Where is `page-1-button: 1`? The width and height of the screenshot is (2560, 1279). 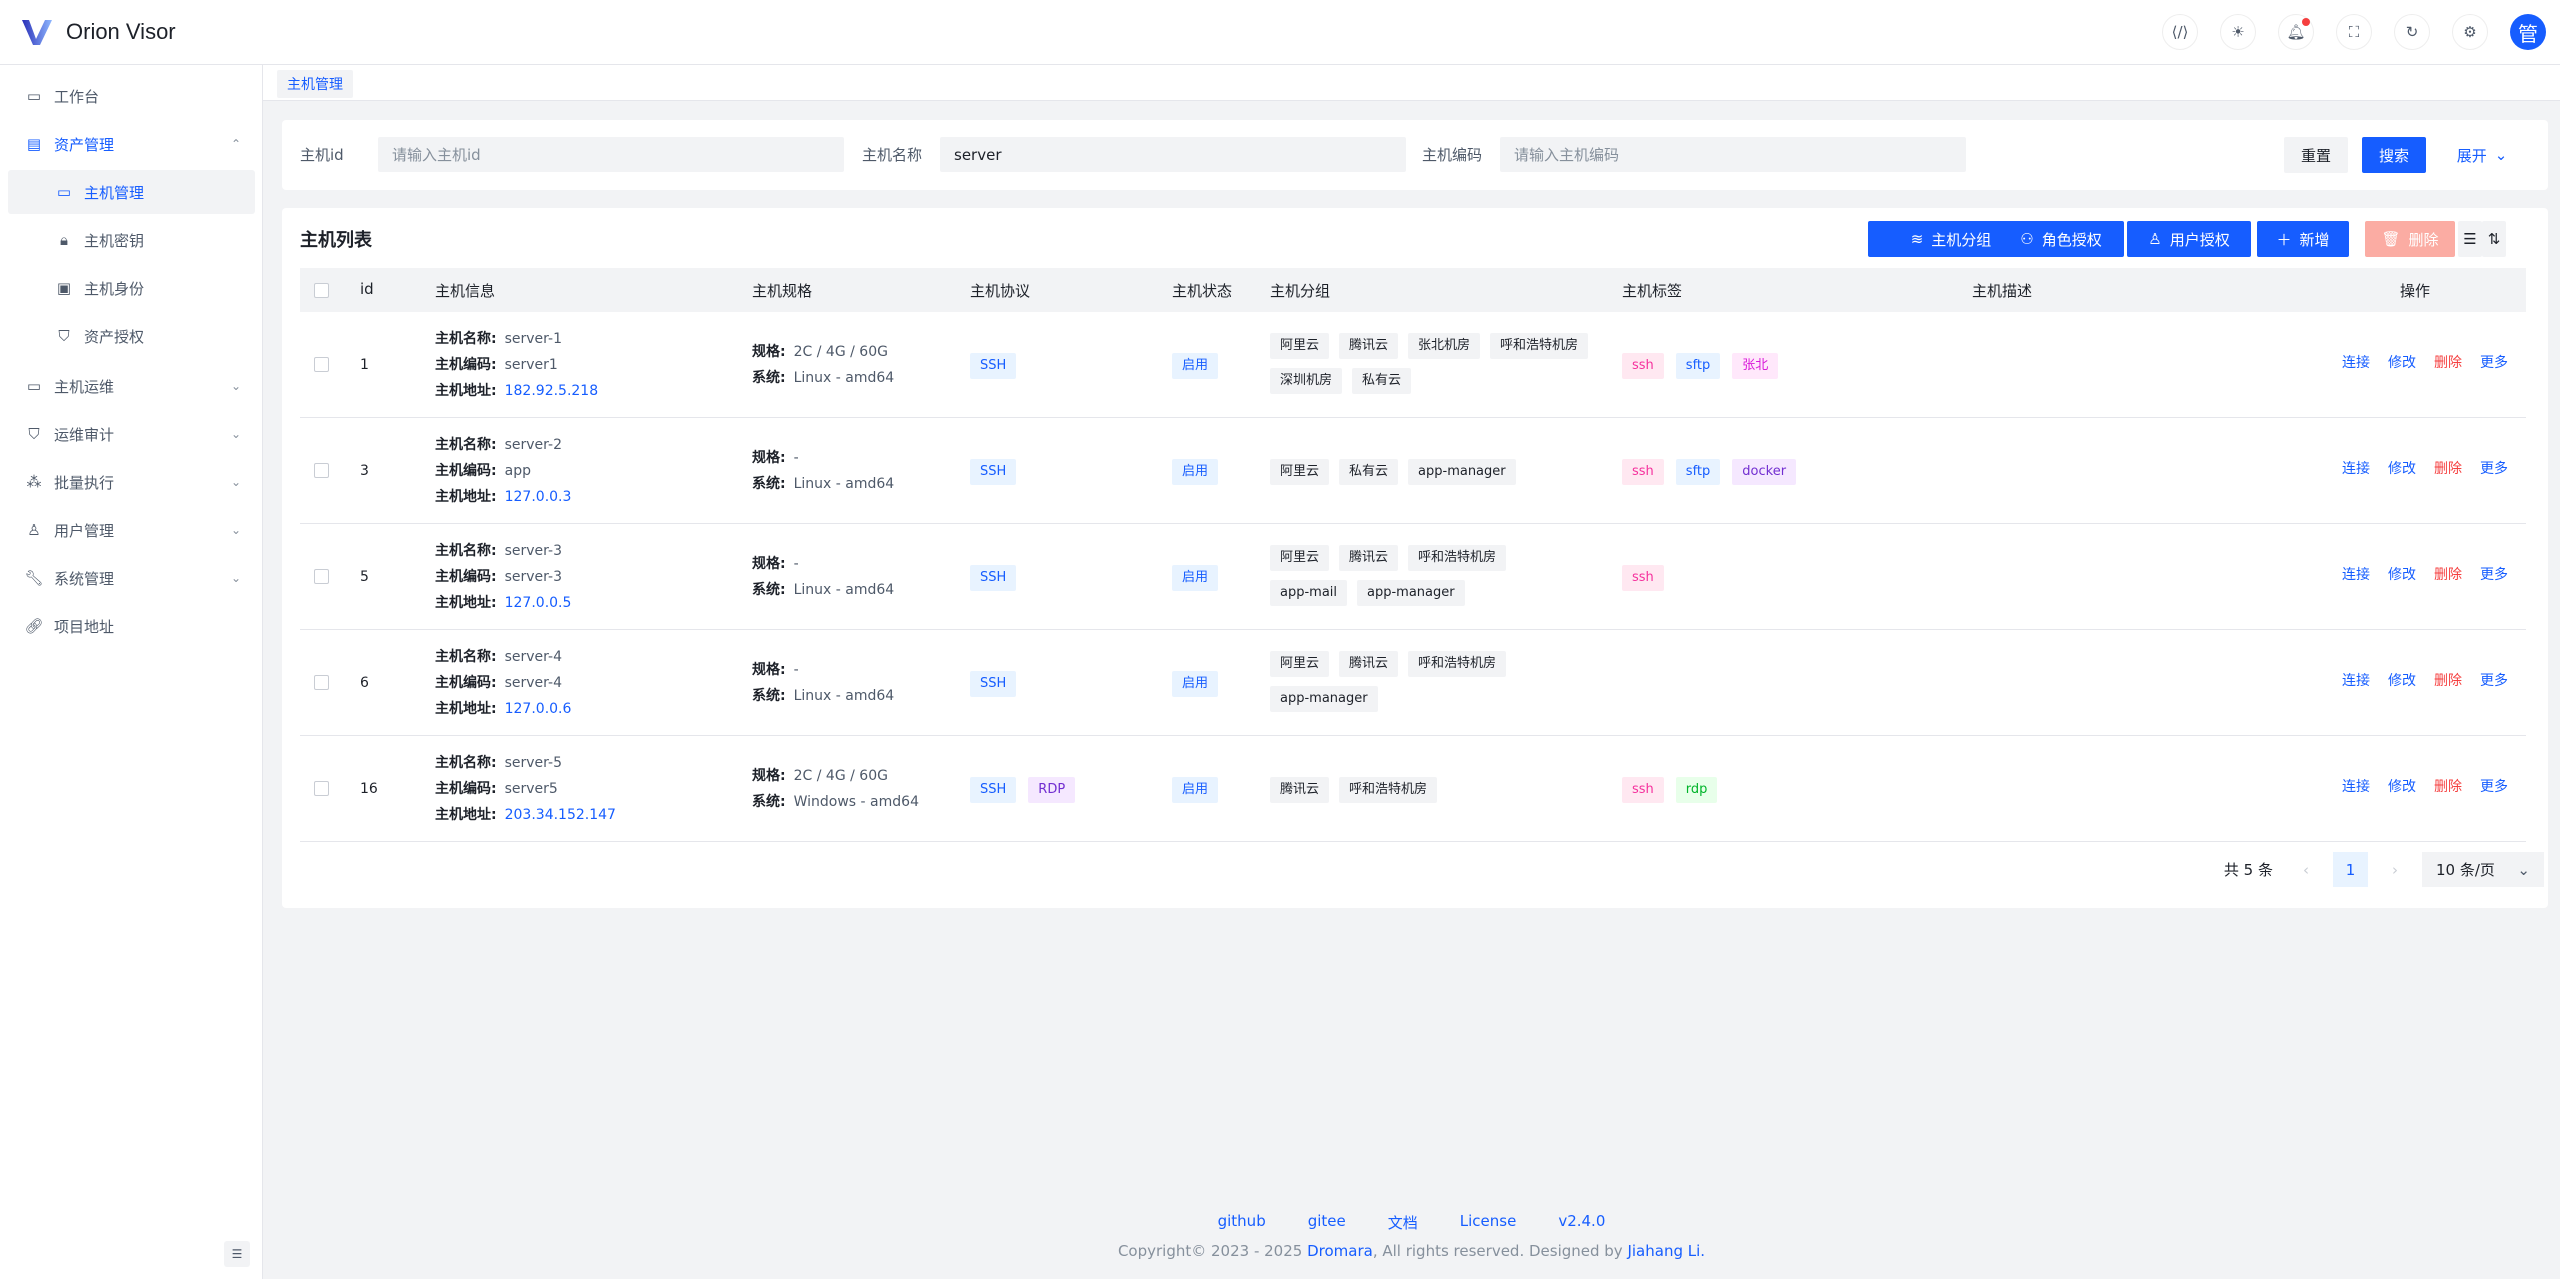
page-1-button: 1 is located at coordinates (2350, 869).